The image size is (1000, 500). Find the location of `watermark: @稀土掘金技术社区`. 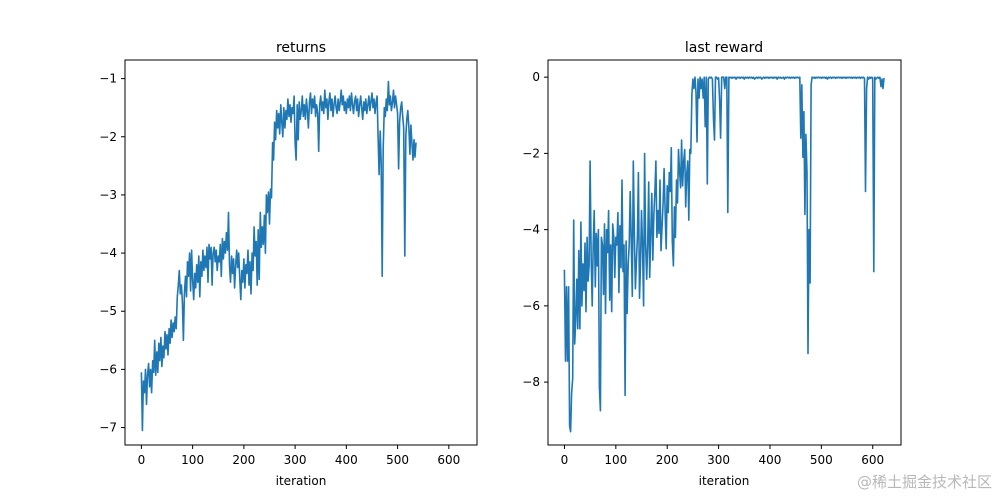

watermark: @稀土掘金技术社区 is located at coordinates (924, 482).